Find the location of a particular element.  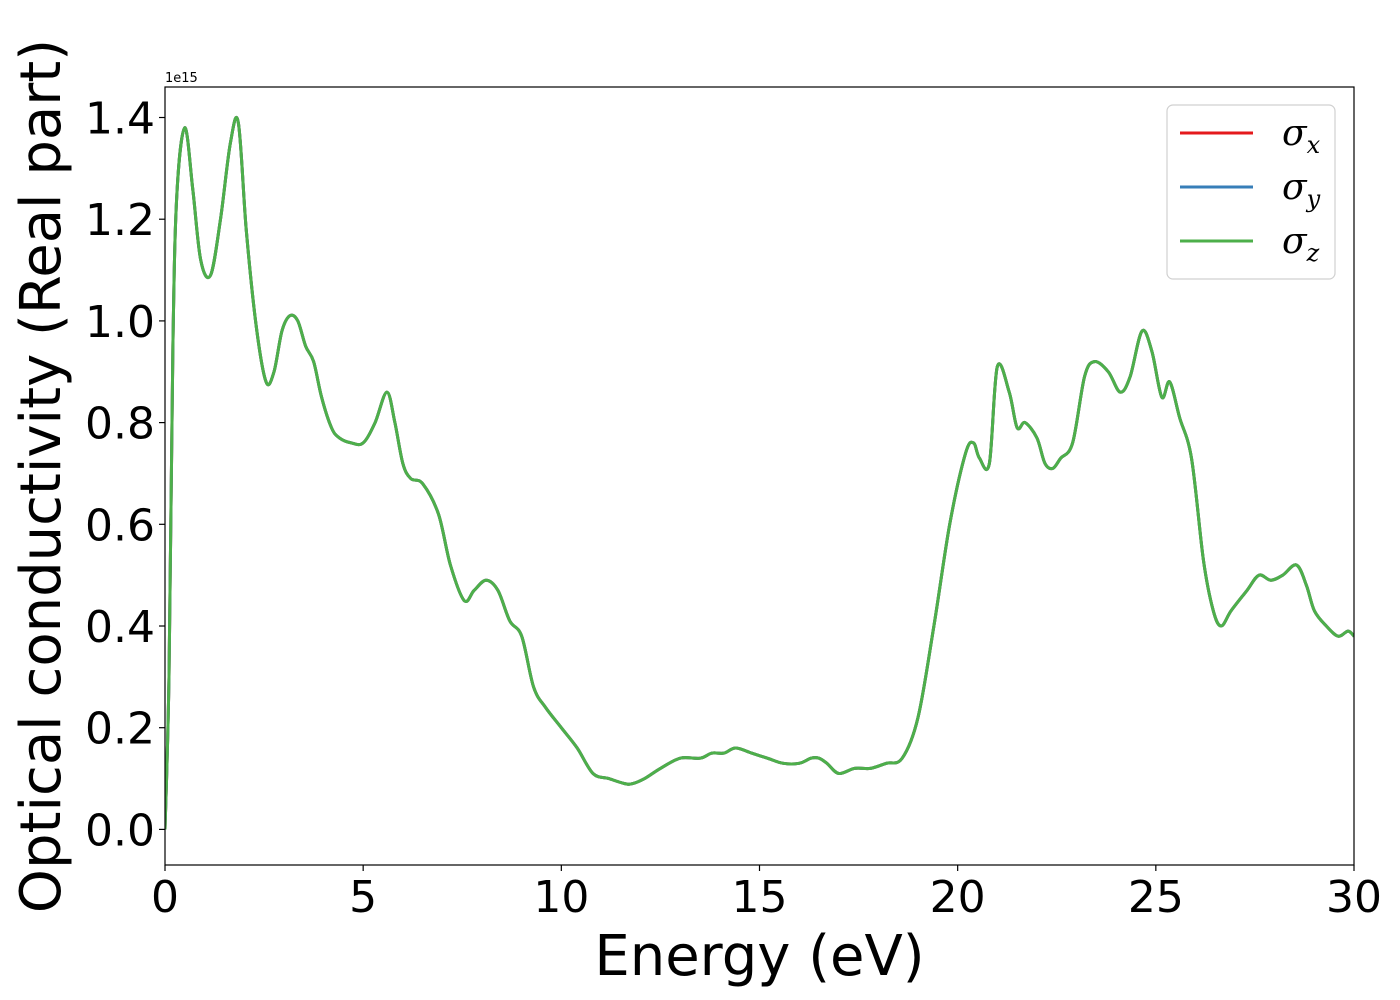

x-tick-label: 30 is located at coordinates (1354, 897).